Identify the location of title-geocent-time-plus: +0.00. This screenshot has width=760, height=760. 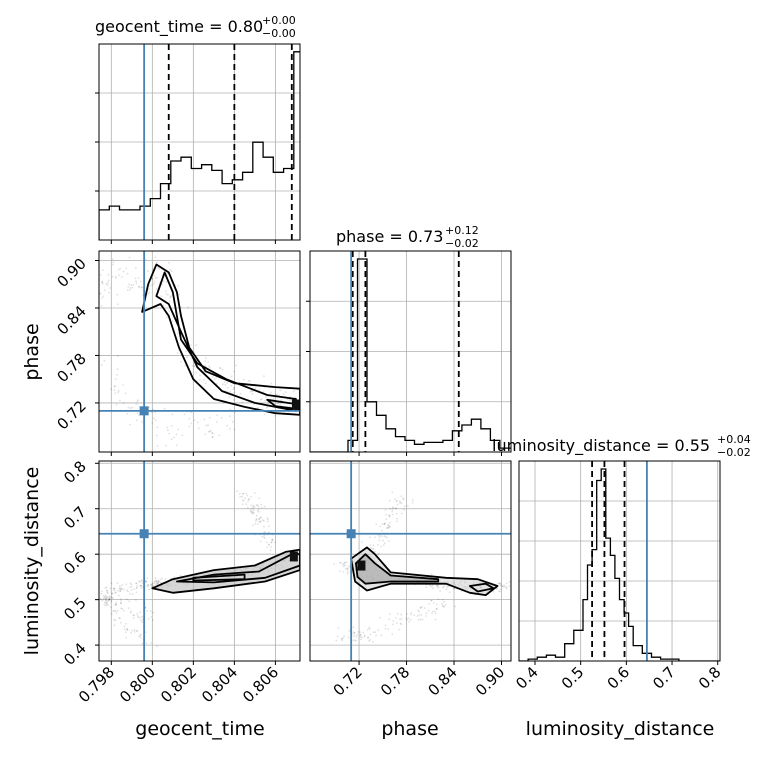
(279, 20).